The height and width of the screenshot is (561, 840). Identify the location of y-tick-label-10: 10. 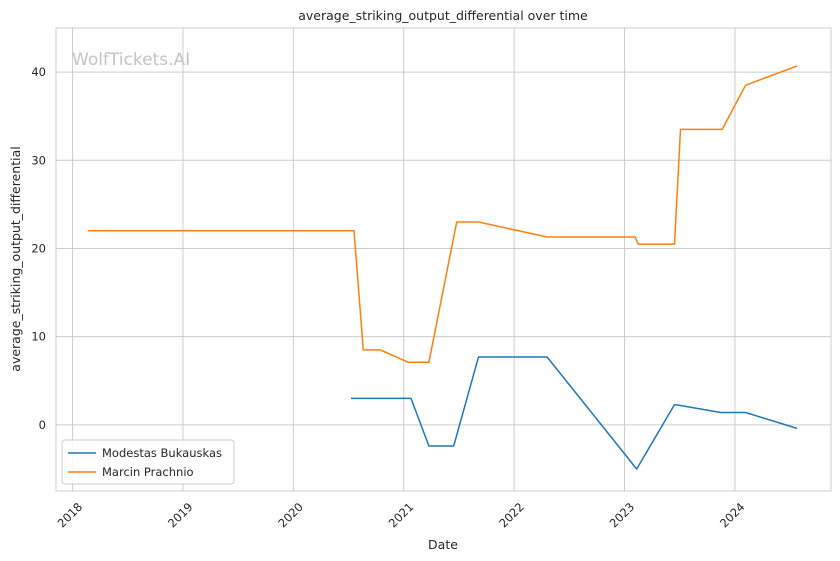
(38, 337).